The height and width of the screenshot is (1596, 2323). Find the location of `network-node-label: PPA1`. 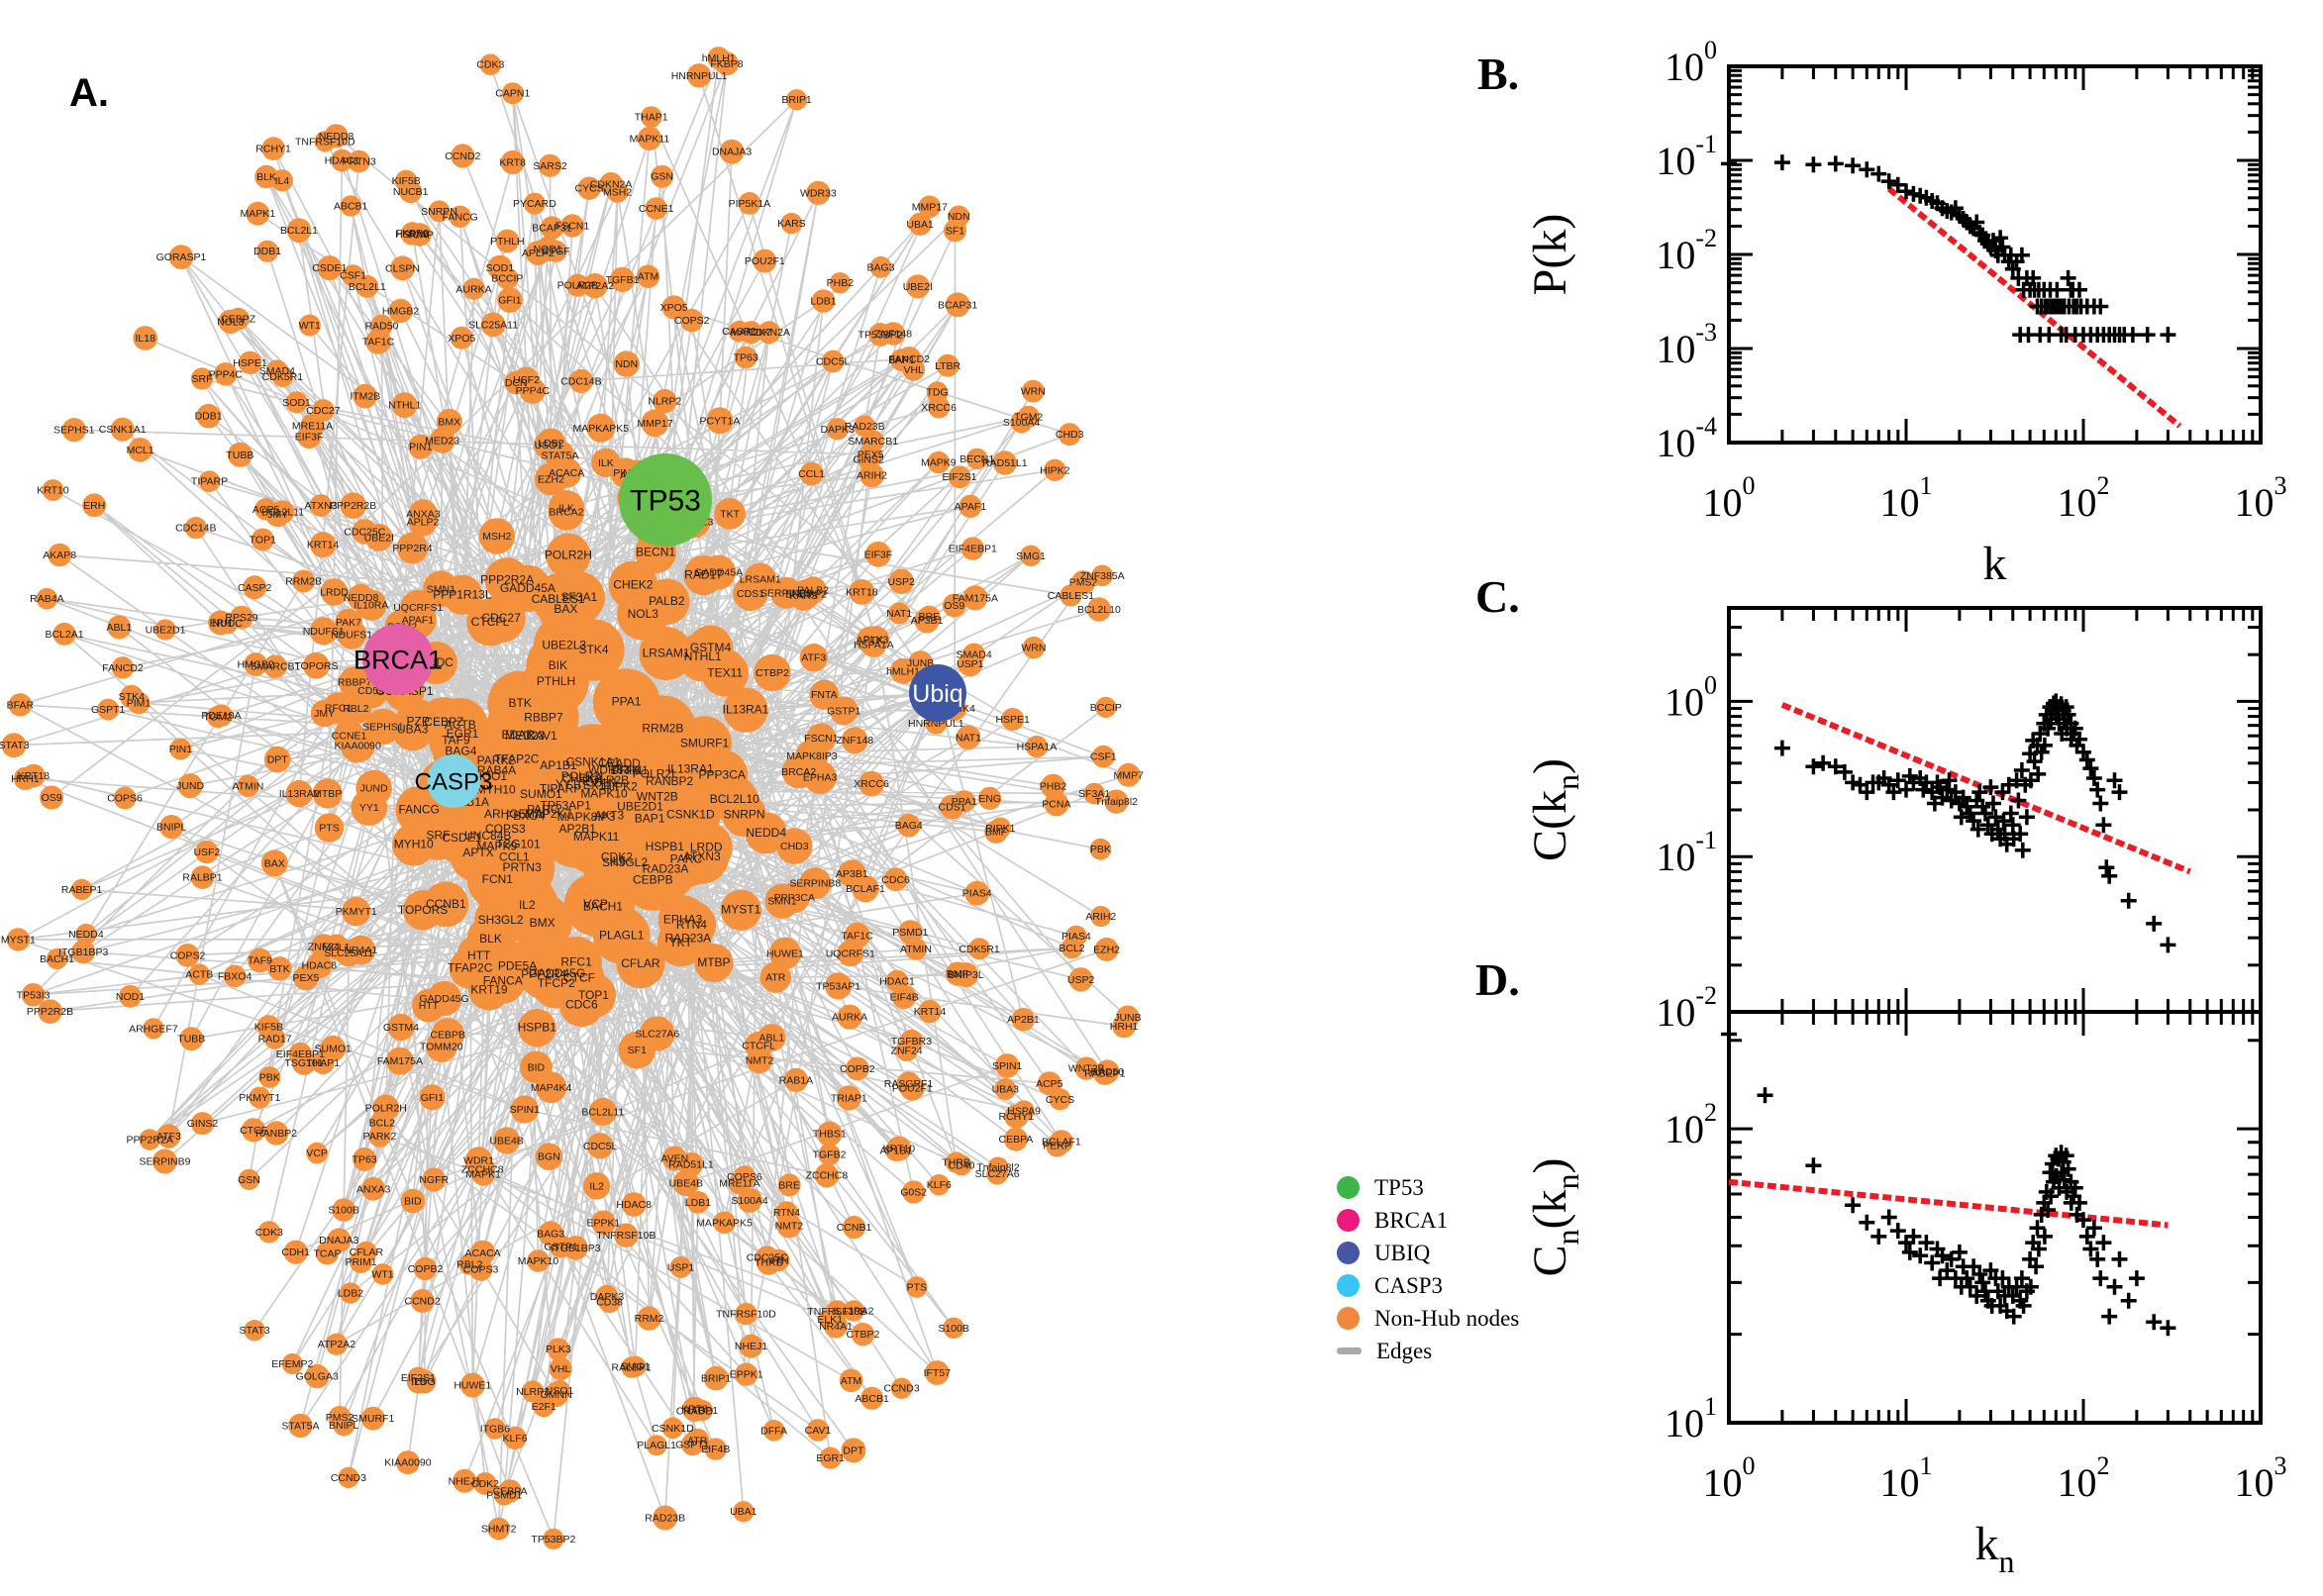

network-node-label: PPA1 is located at coordinates (627, 702).